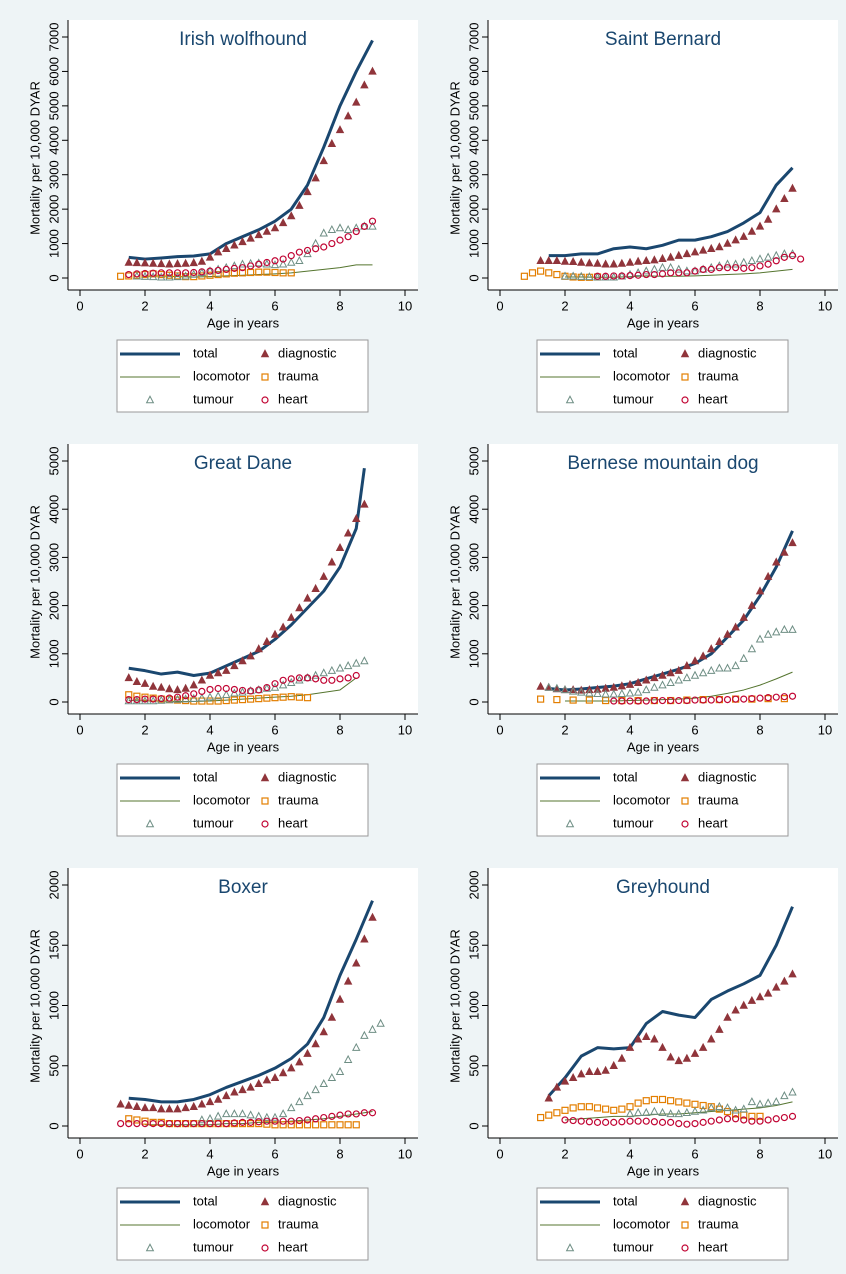 The height and width of the screenshot is (1274, 846). What do you see at coordinates (473, 605) in the screenshot?
I see `y-tick-label: 2000` at bounding box center [473, 605].